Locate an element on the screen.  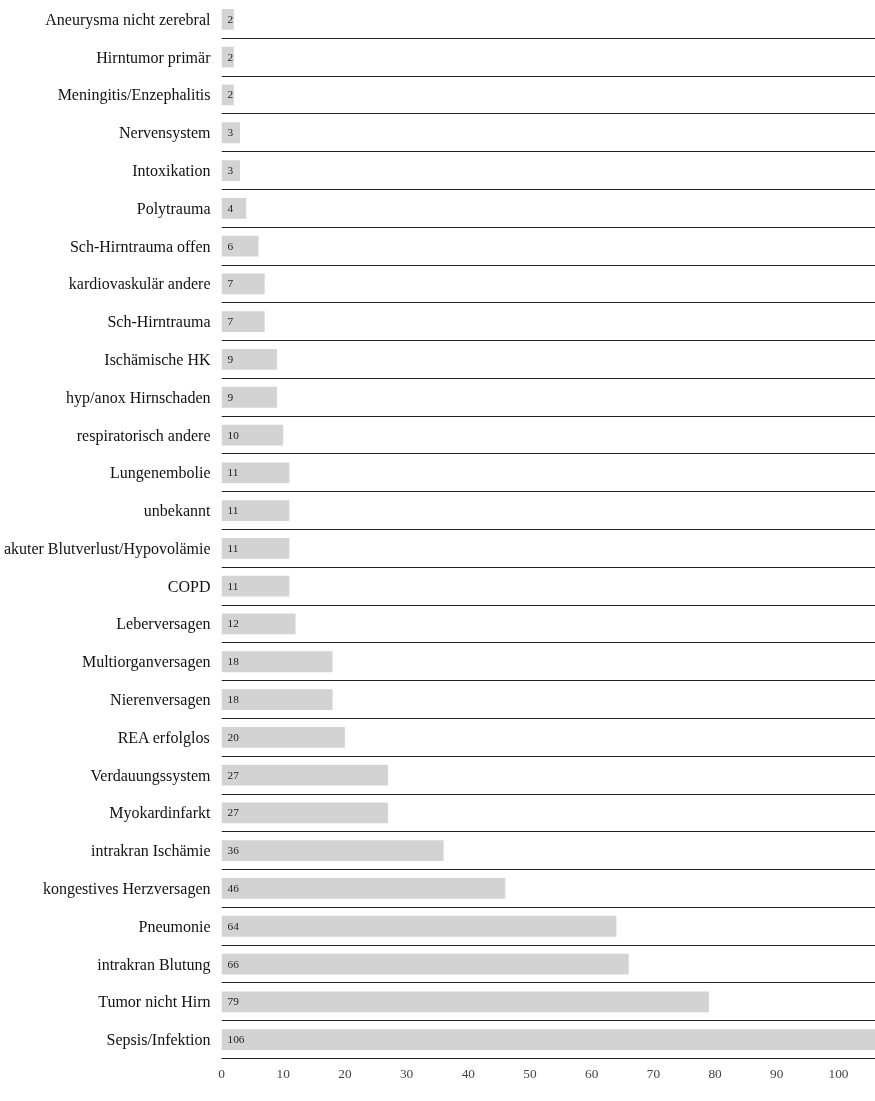
data-label: 36 is located at coordinates (233, 850).